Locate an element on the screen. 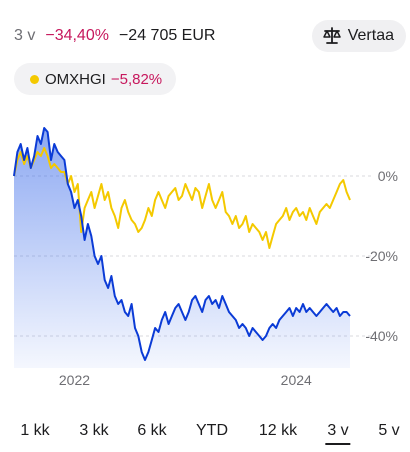  y-tick-label: 0% is located at coordinates (388, 176).